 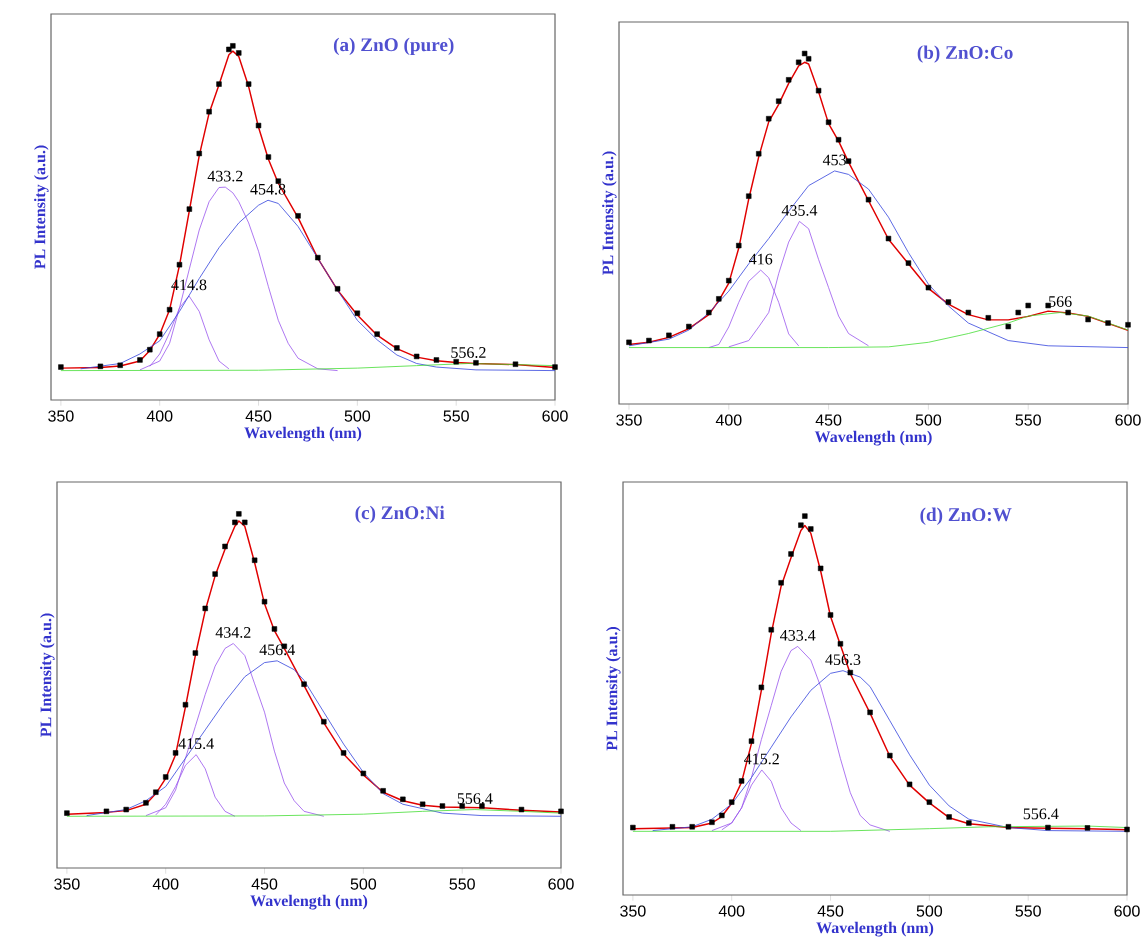 I want to click on chart-title: (c) ZnO:Ni, so click(x=400, y=514).